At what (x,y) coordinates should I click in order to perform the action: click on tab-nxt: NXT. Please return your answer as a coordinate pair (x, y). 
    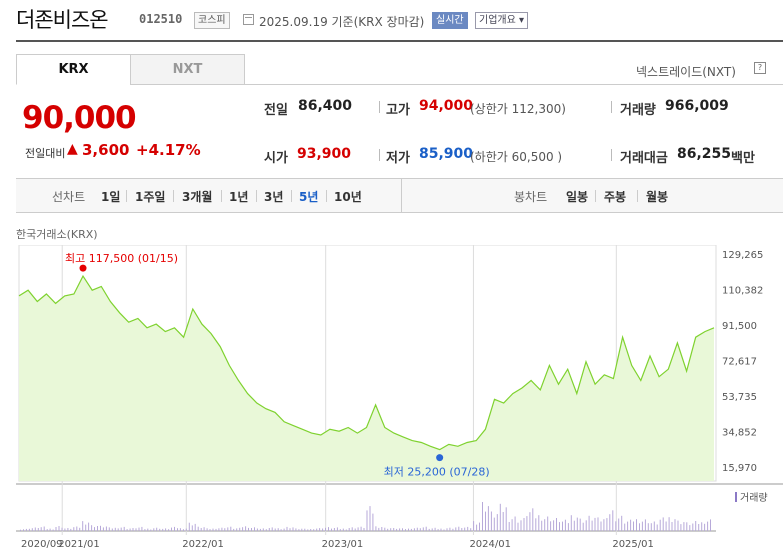
    Looking at the image, I should click on (187, 69).